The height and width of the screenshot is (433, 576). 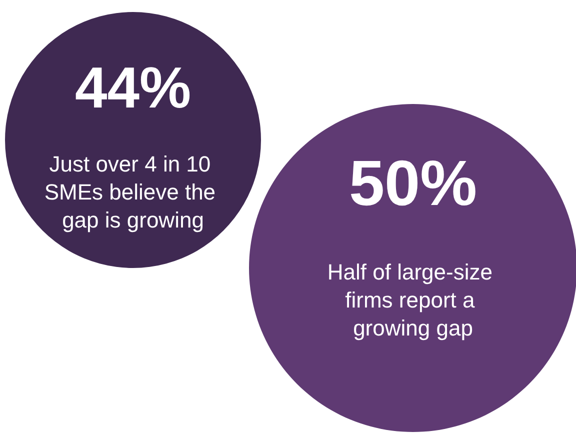 What do you see at coordinates (413, 183) in the screenshot?
I see `data-label: 50%` at bounding box center [413, 183].